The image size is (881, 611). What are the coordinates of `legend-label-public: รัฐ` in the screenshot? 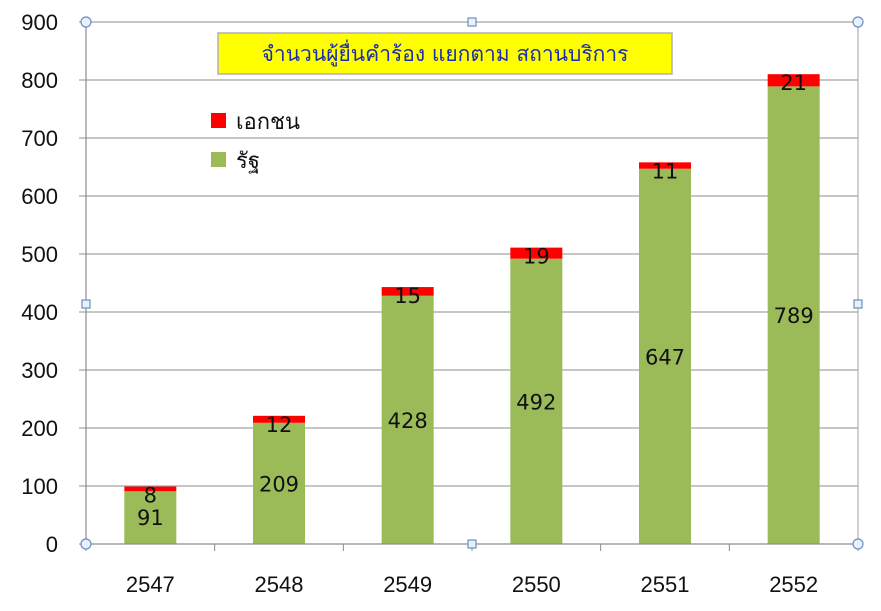 It's located at (248, 161).